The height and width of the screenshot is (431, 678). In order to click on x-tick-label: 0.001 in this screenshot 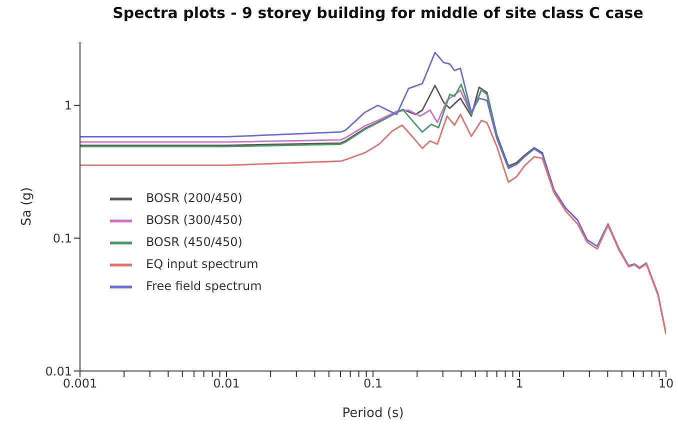, I will do `click(80, 383)`.